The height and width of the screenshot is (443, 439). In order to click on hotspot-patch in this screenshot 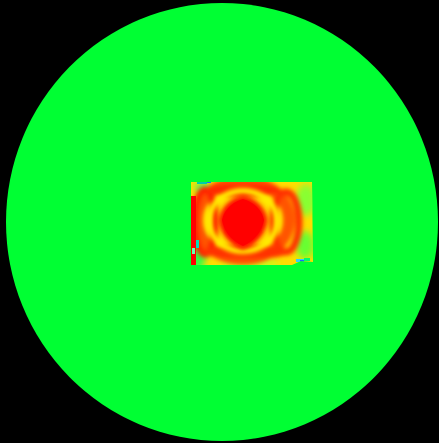, I will do `click(252, 223)`.